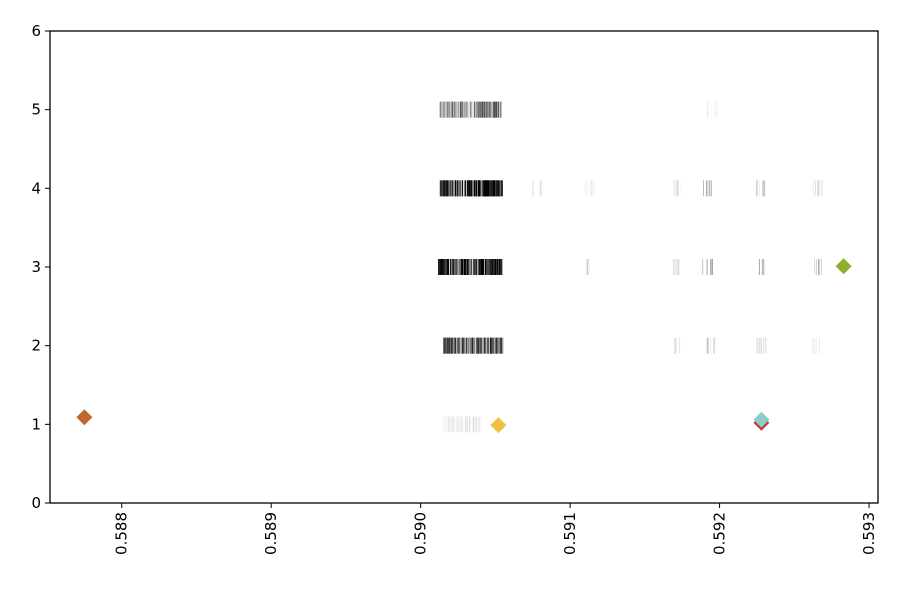 The image size is (900, 600). What do you see at coordinates (869, 533) in the screenshot?
I see `x-tick-label: 0.593` at bounding box center [869, 533].